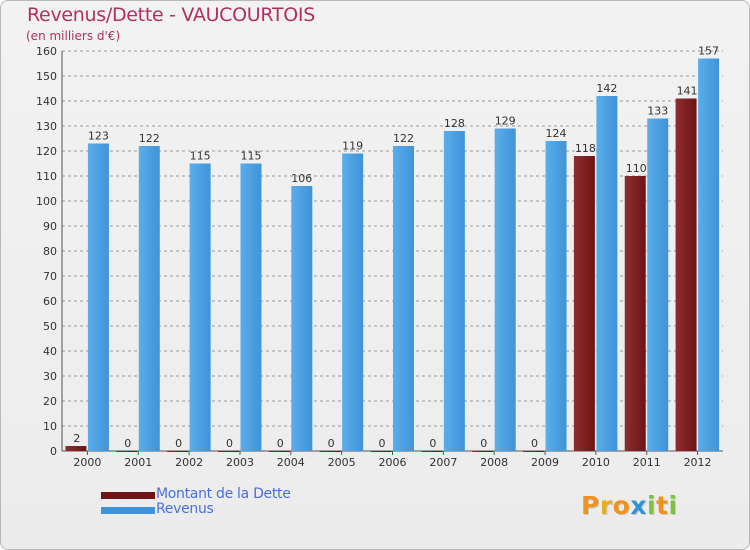  What do you see at coordinates (443, 462) in the screenshot?
I see `x-tick-label-2007: 2007` at bounding box center [443, 462].